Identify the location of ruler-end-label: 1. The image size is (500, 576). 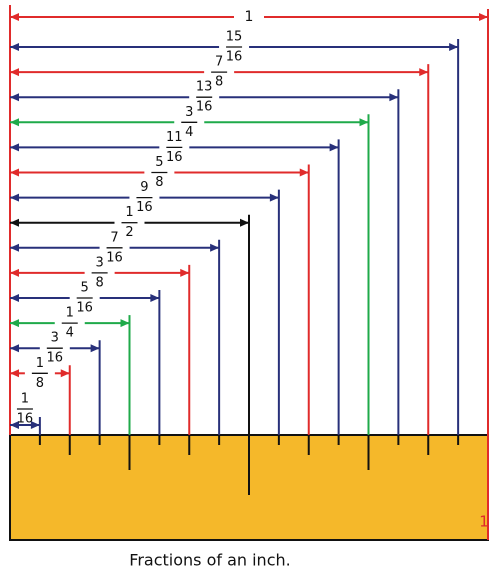
(484, 522).